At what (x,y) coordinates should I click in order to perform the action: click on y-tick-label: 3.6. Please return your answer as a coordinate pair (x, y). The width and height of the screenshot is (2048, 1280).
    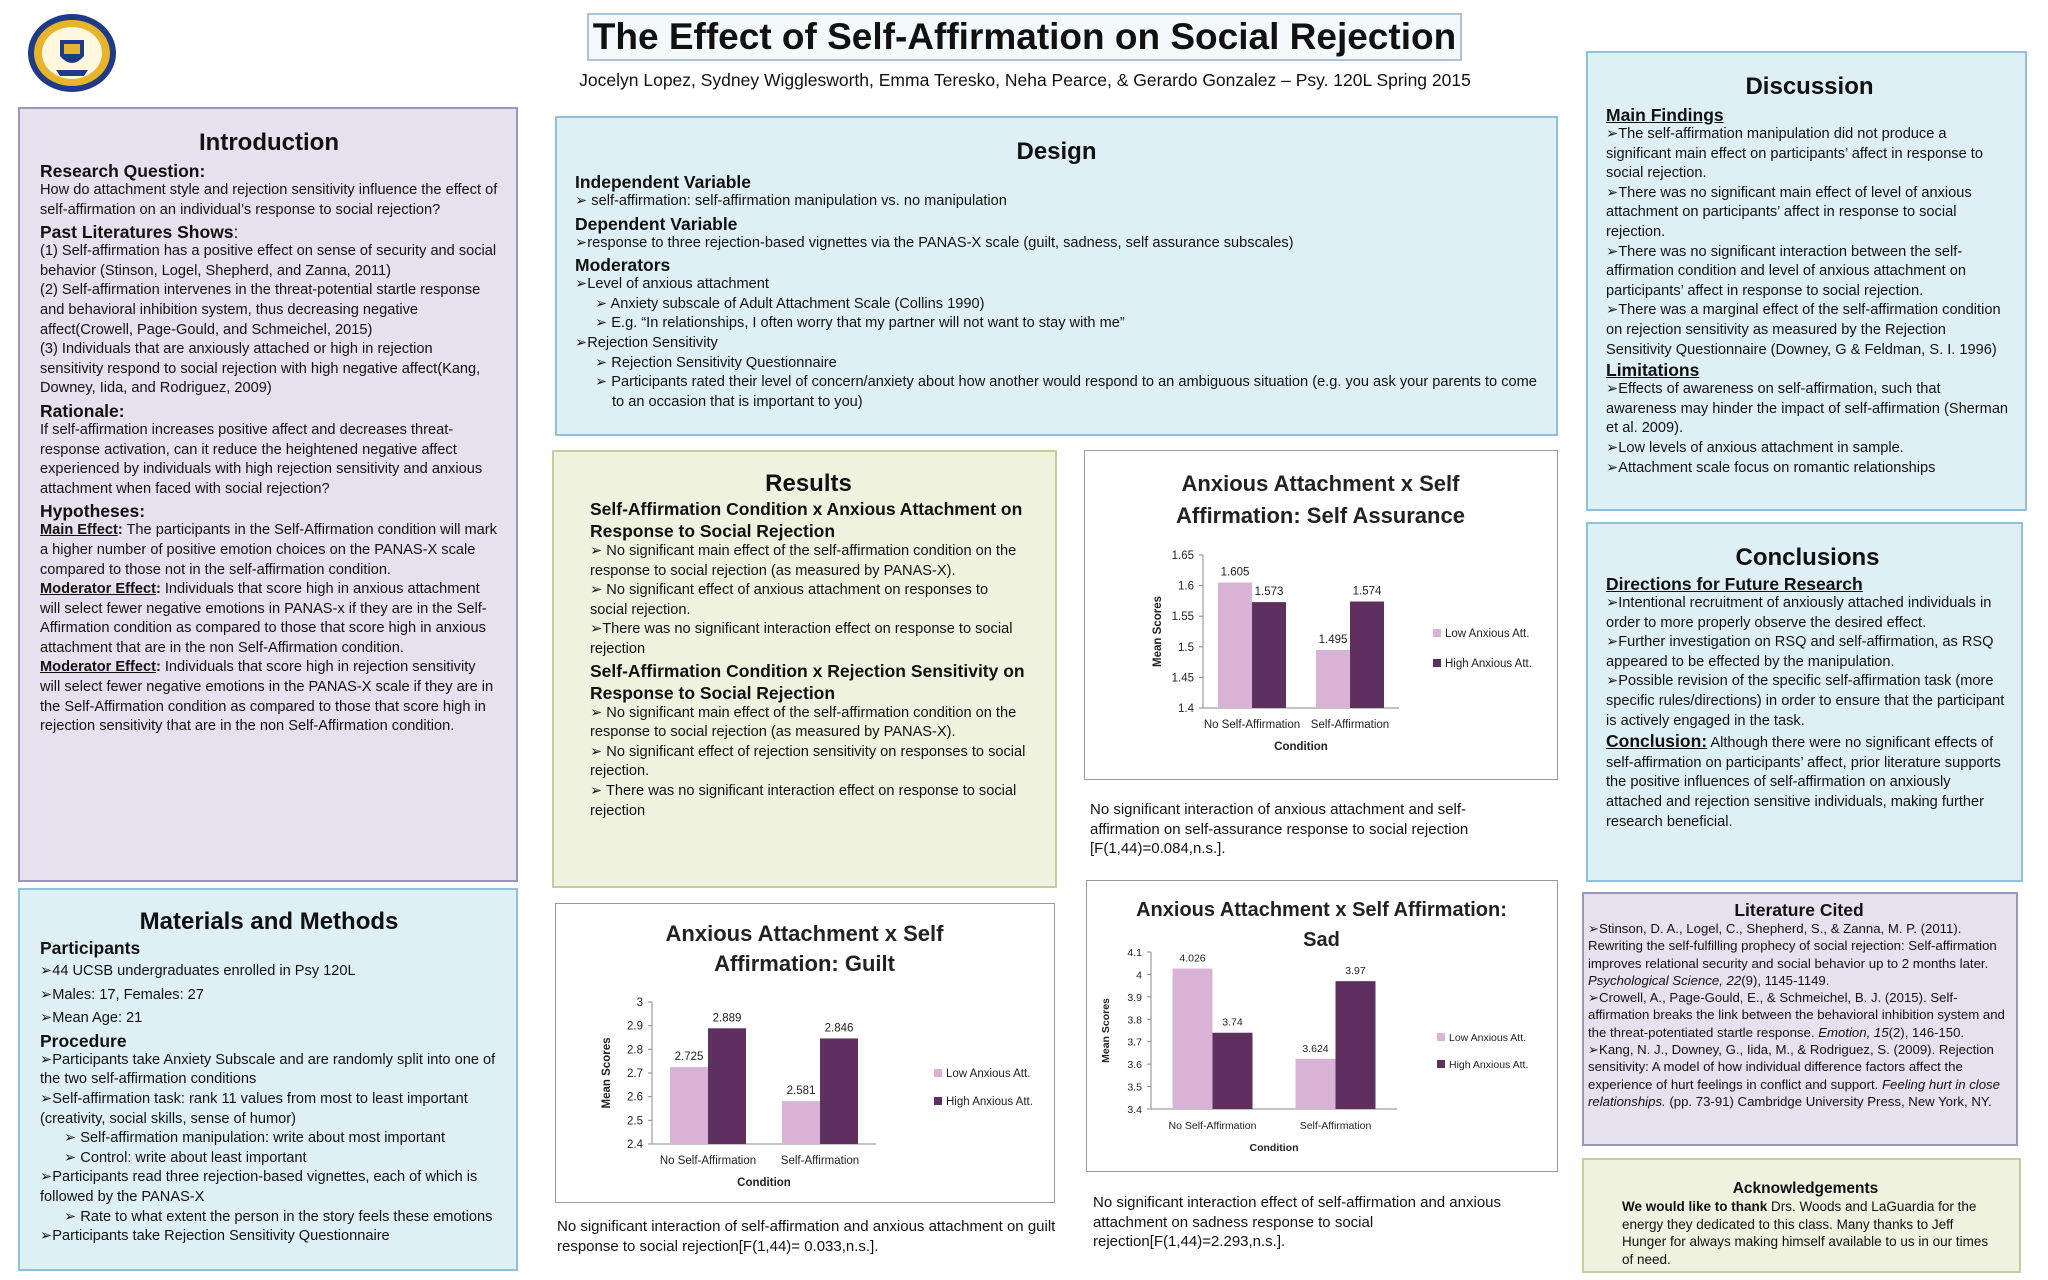
    Looking at the image, I should click on (1134, 1065).